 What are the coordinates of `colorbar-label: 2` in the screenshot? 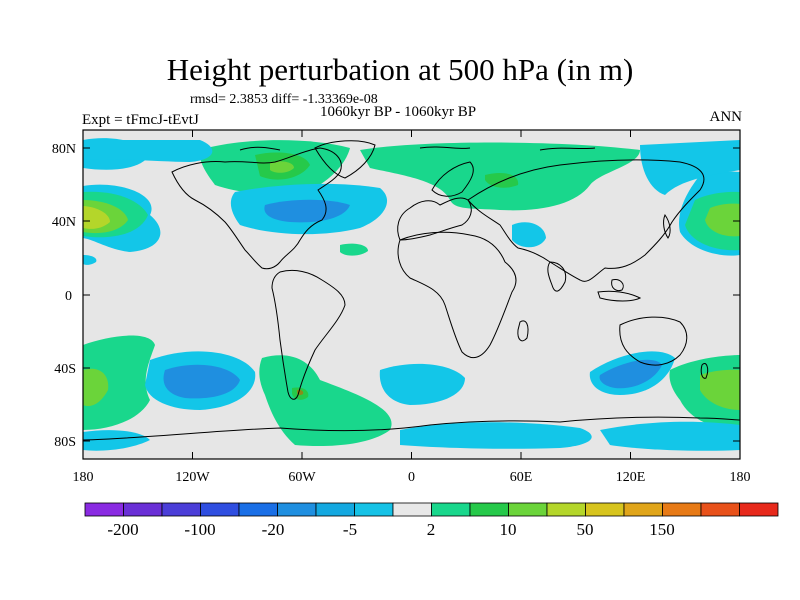 It's located at (431, 529).